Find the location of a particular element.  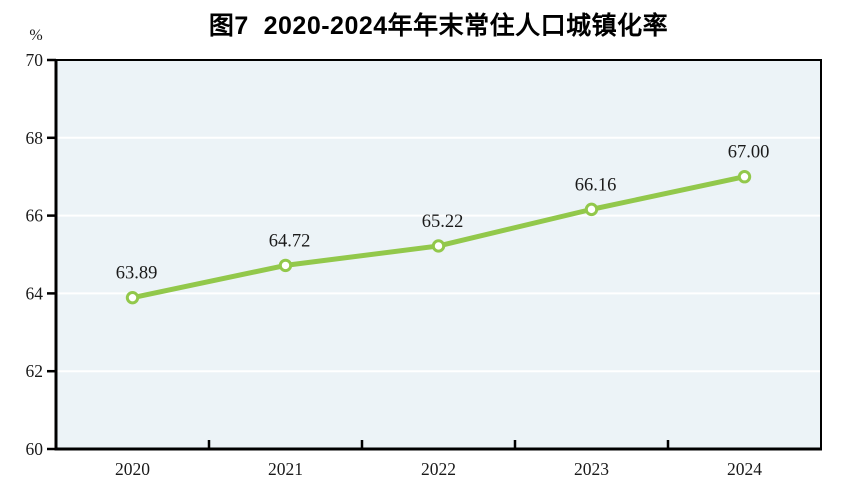

y-axis-tick-label: 66 is located at coordinates (35, 216).